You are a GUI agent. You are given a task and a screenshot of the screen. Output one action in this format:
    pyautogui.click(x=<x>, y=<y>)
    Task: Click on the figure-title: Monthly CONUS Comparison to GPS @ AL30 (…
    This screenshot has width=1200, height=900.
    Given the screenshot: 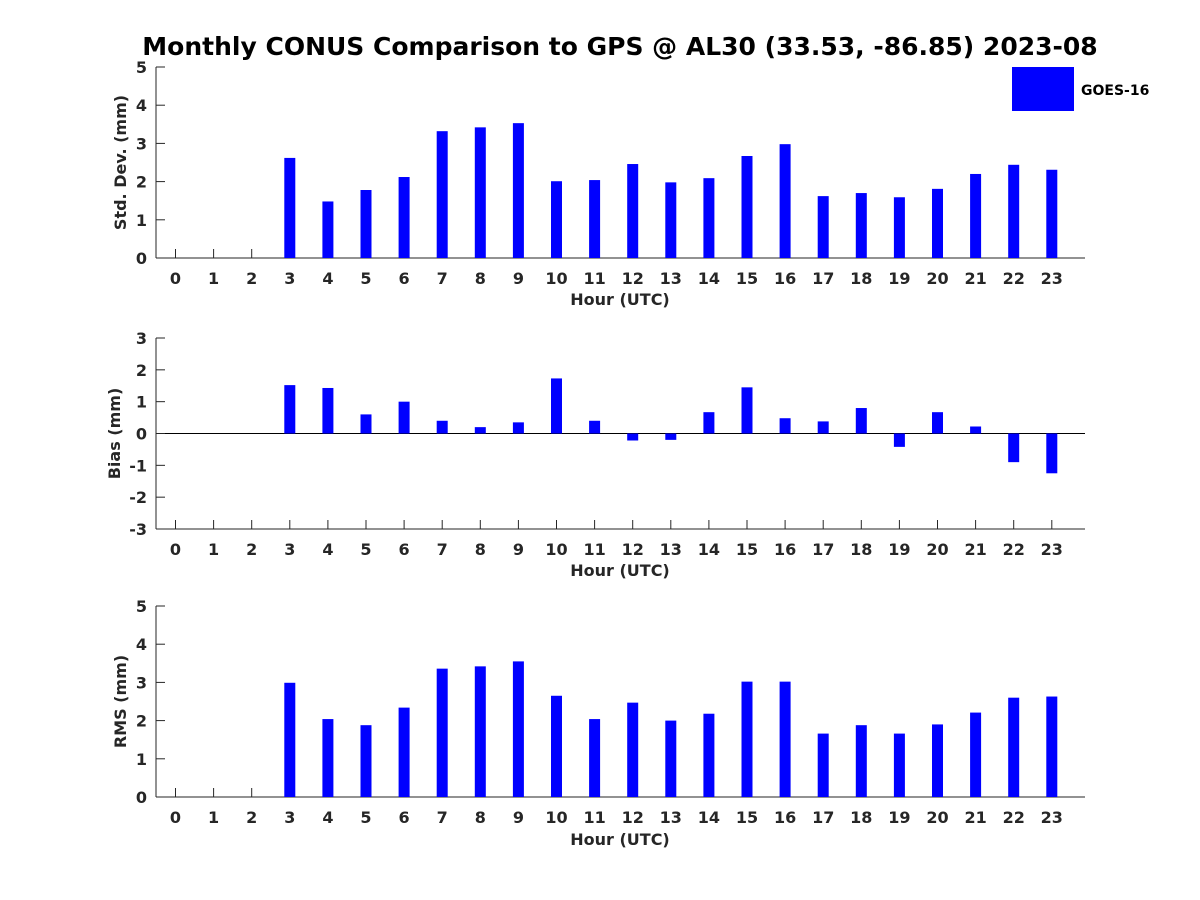 What is the action you would take?
    pyautogui.click(x=619, y=46)
    